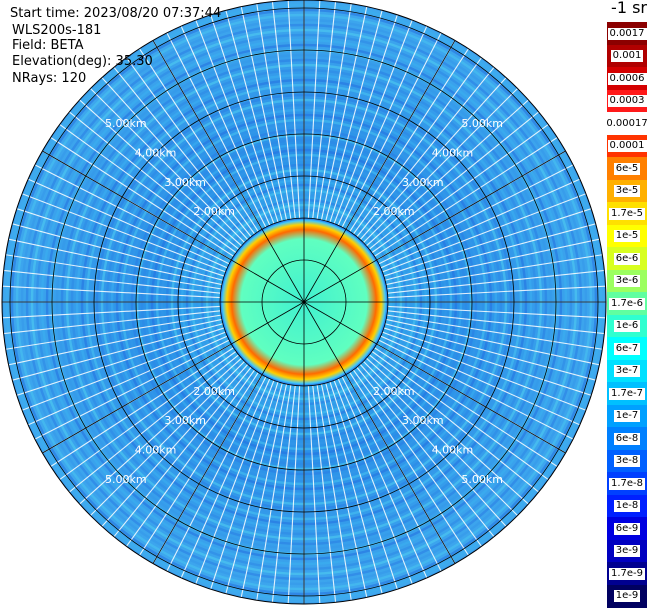 This screenshot has height=608, width=647. I want to click on colorbar-tick-label: 0.0001, so click(627, 146).